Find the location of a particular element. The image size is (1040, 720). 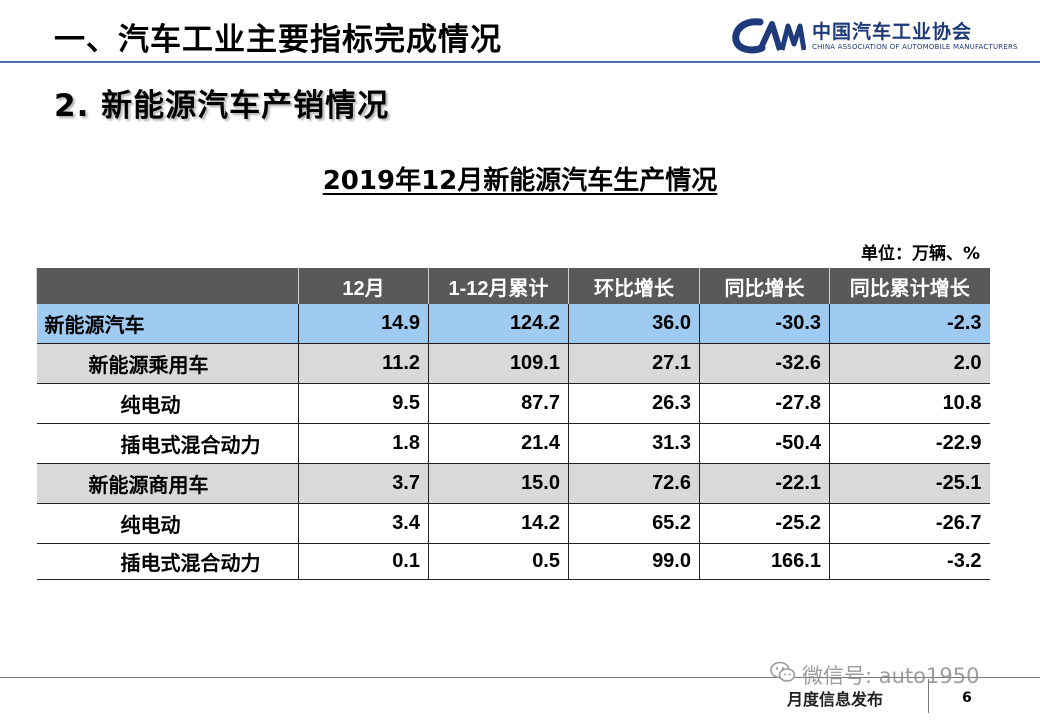

cell-yoy: -27.8 is located at coordinates (764, 403).